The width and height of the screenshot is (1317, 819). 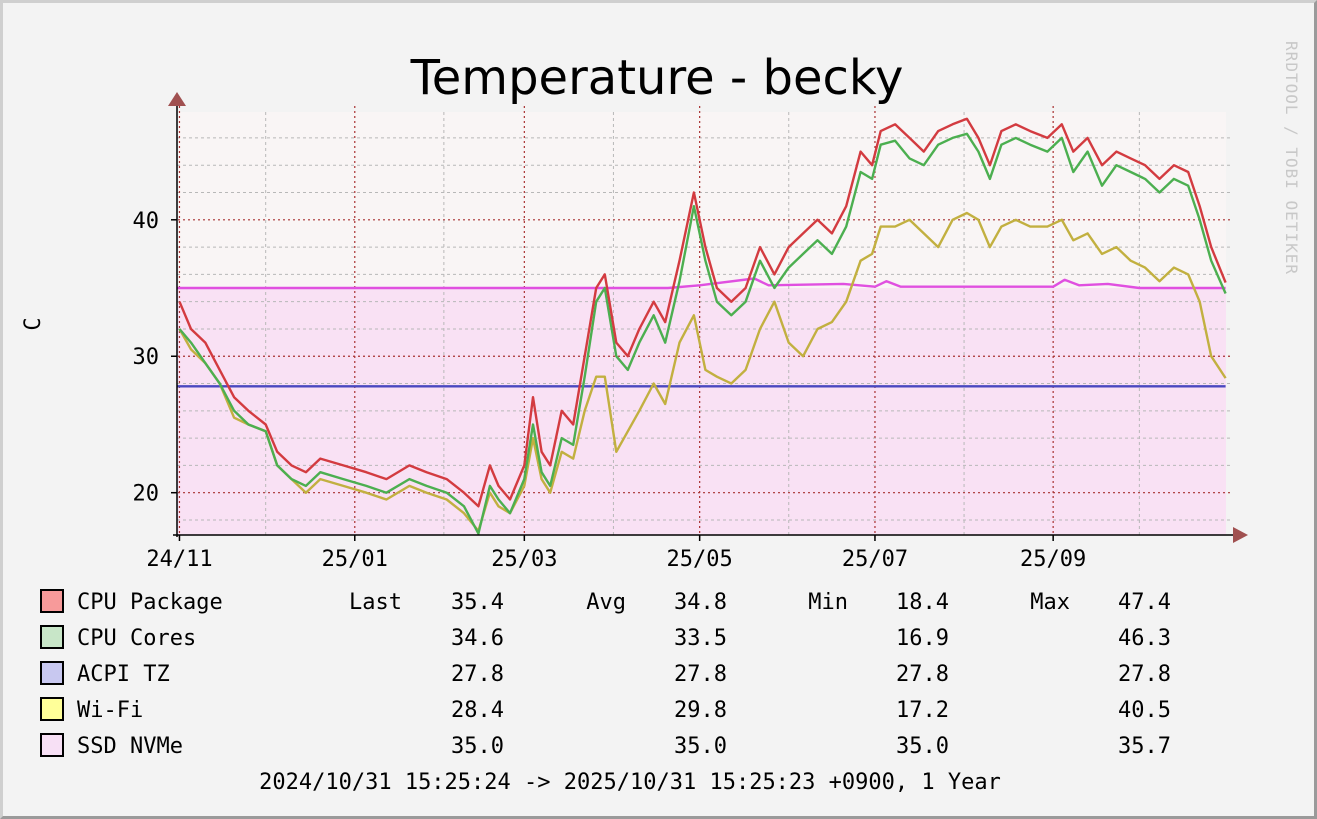 What do you see at coordinates (1291, 158) in the screenshot?
I see `watermark: RRDTOOL / TOBI OETIKER` at bounding box center [1291, 158].